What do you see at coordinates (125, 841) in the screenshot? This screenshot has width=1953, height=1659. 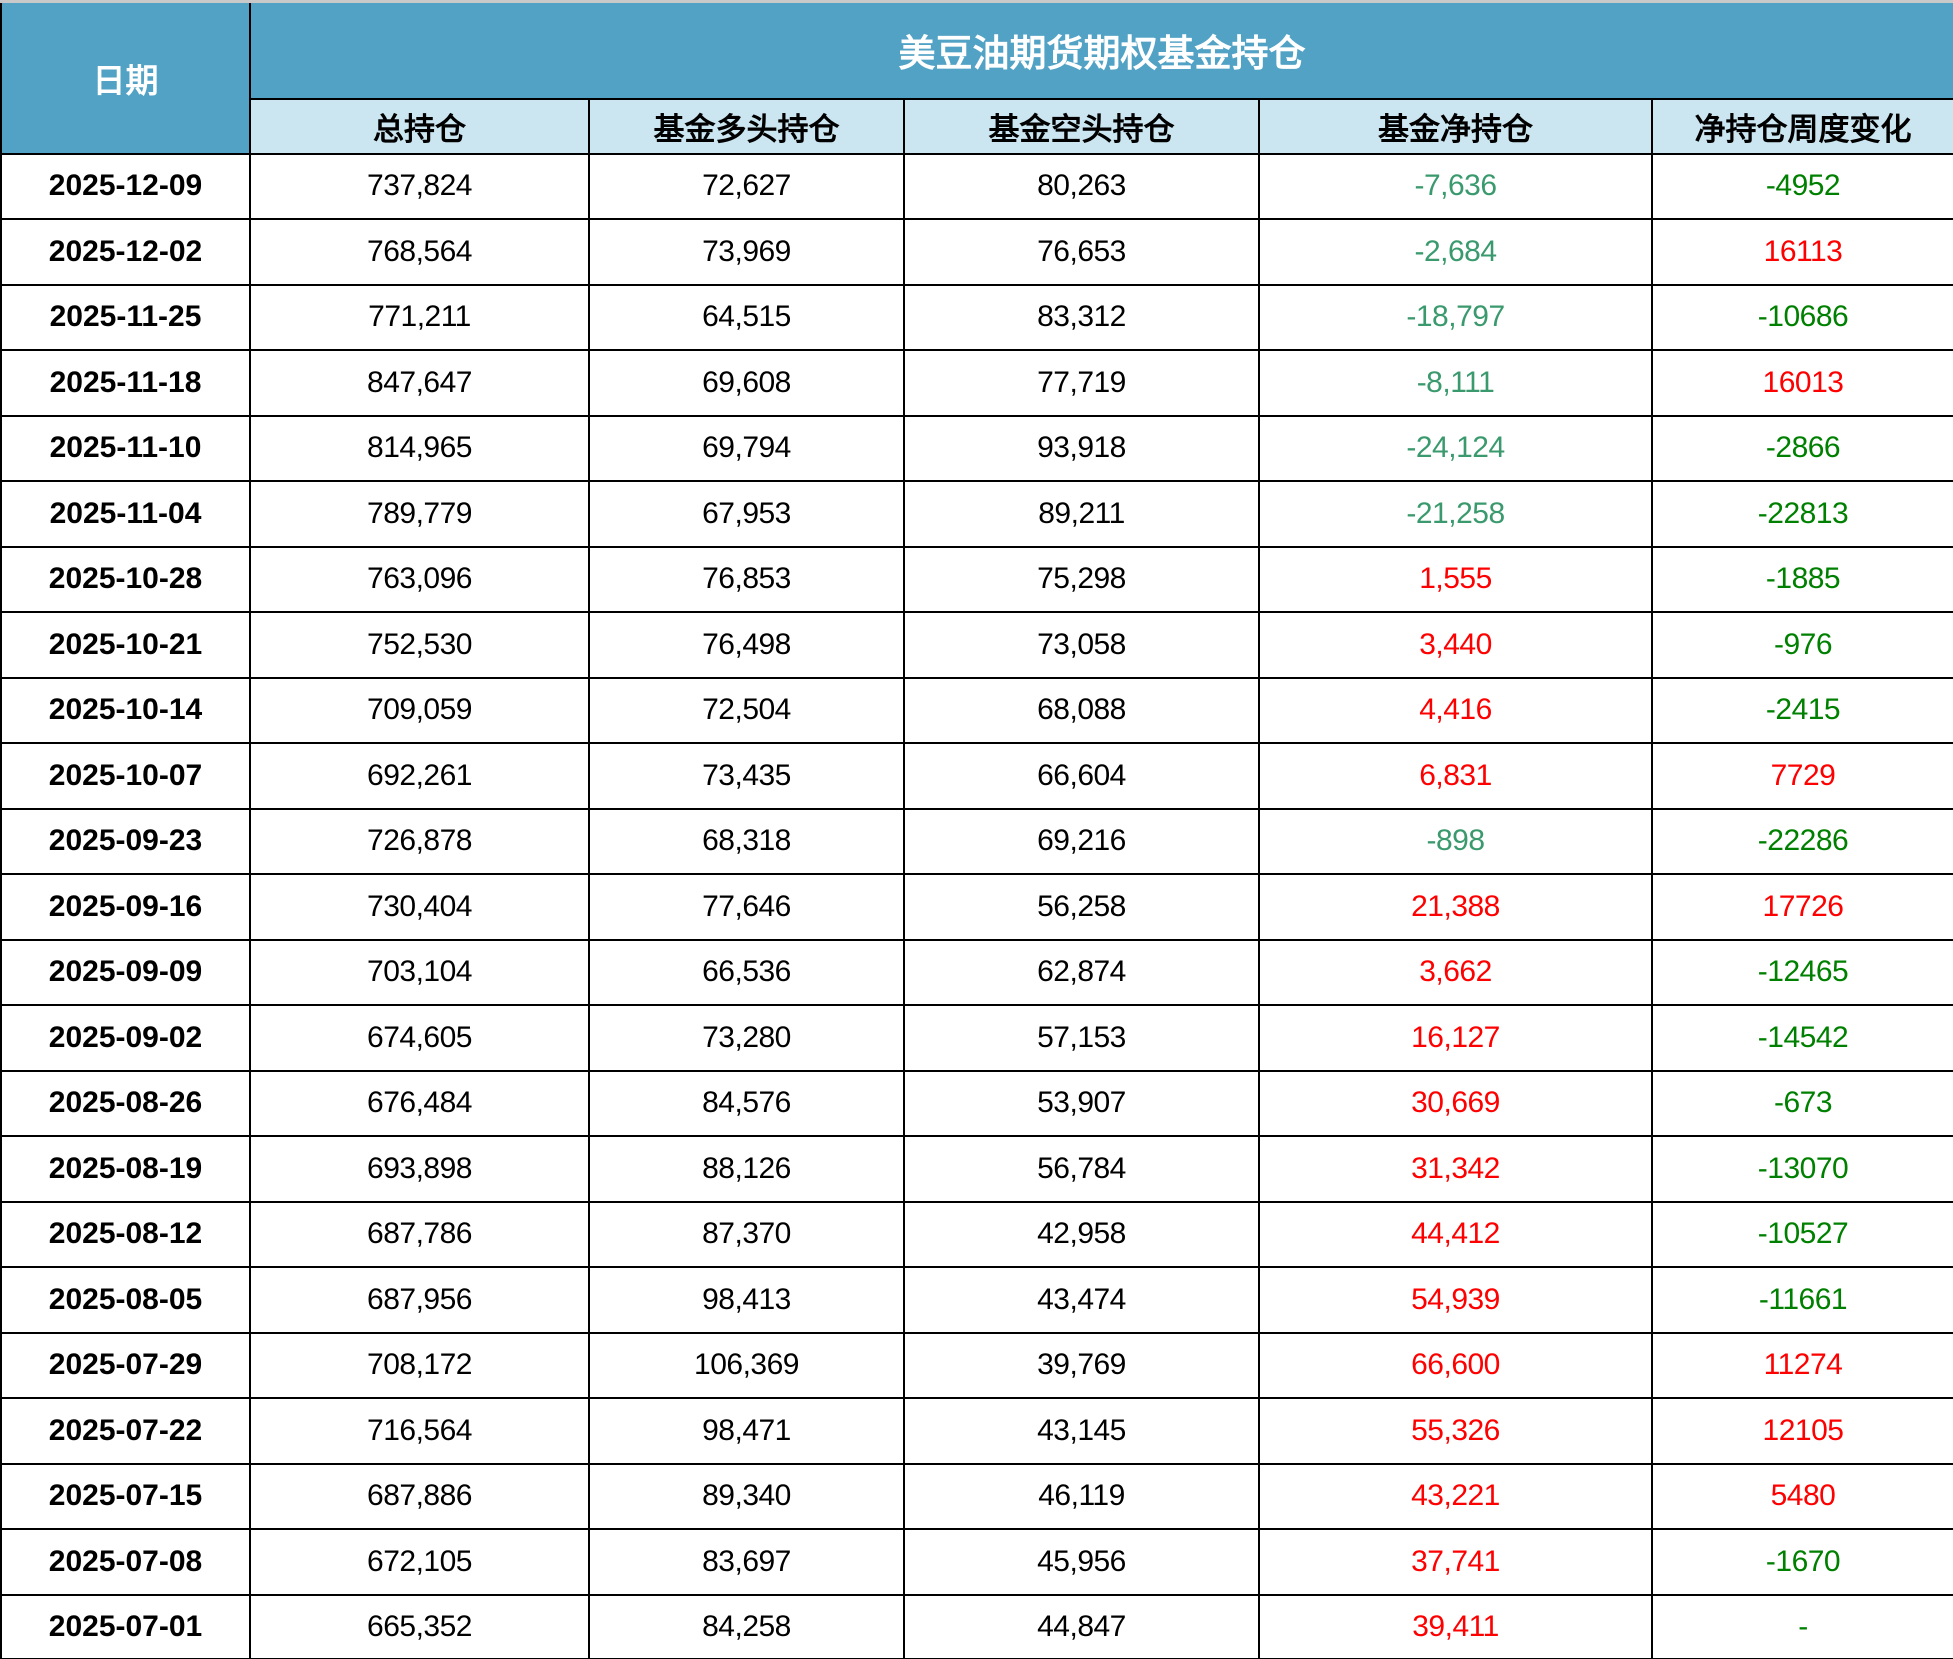 I see `date-cell: 2025-09-23` at bounding box center [125, 841].